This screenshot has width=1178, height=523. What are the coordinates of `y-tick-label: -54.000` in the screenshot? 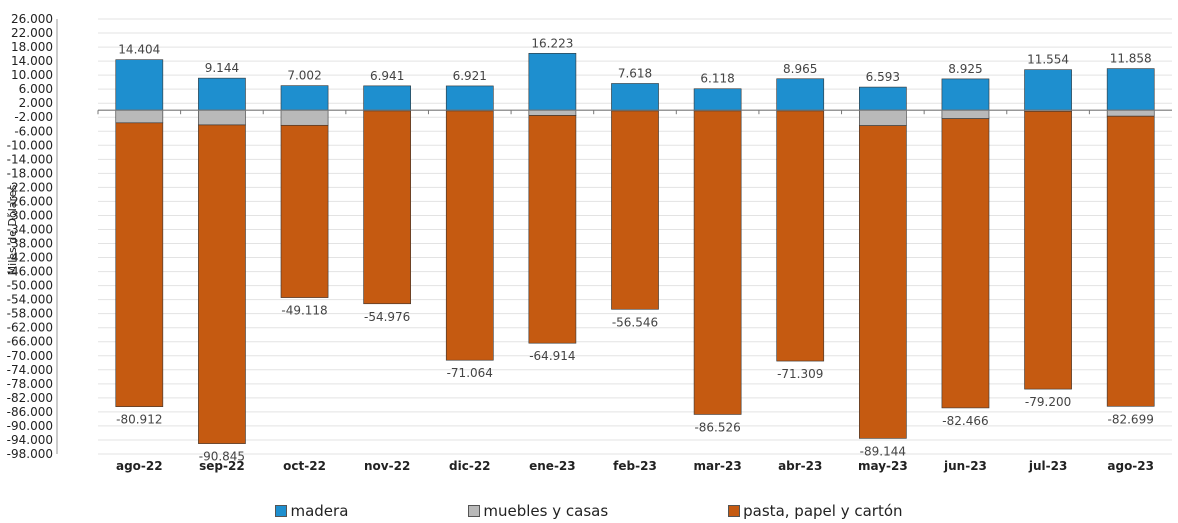 It's located at (30, 300).